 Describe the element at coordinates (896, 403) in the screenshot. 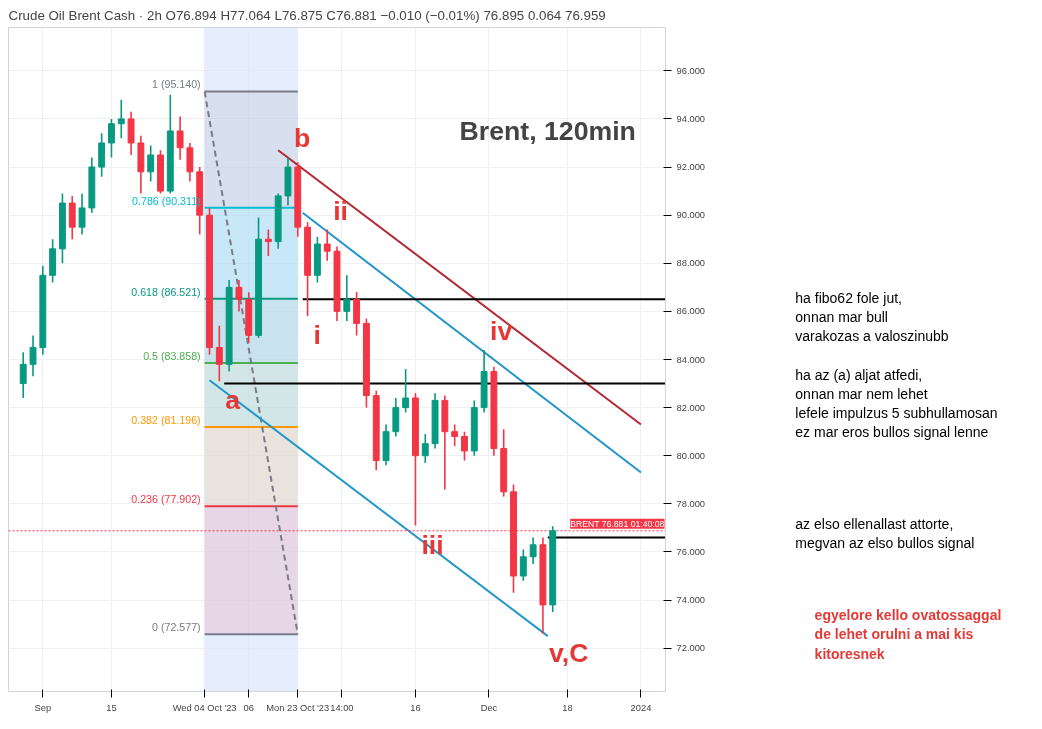

I see `text: ha az (a) aljat atfedi, onnan mar nem lehet lefele impulzus 5 subhullamosan ez mar eros bullos signal lenne` at that location.